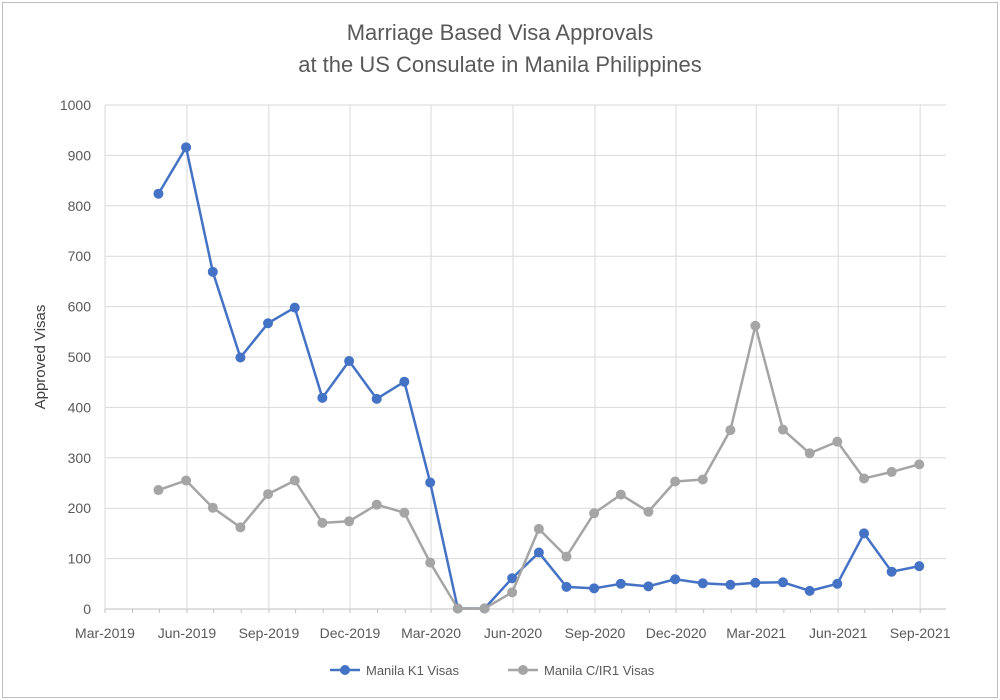 This screenshot has height=700, width=1000. I want to click on legend-label: Manila K1 Visas, so click(412, 670).